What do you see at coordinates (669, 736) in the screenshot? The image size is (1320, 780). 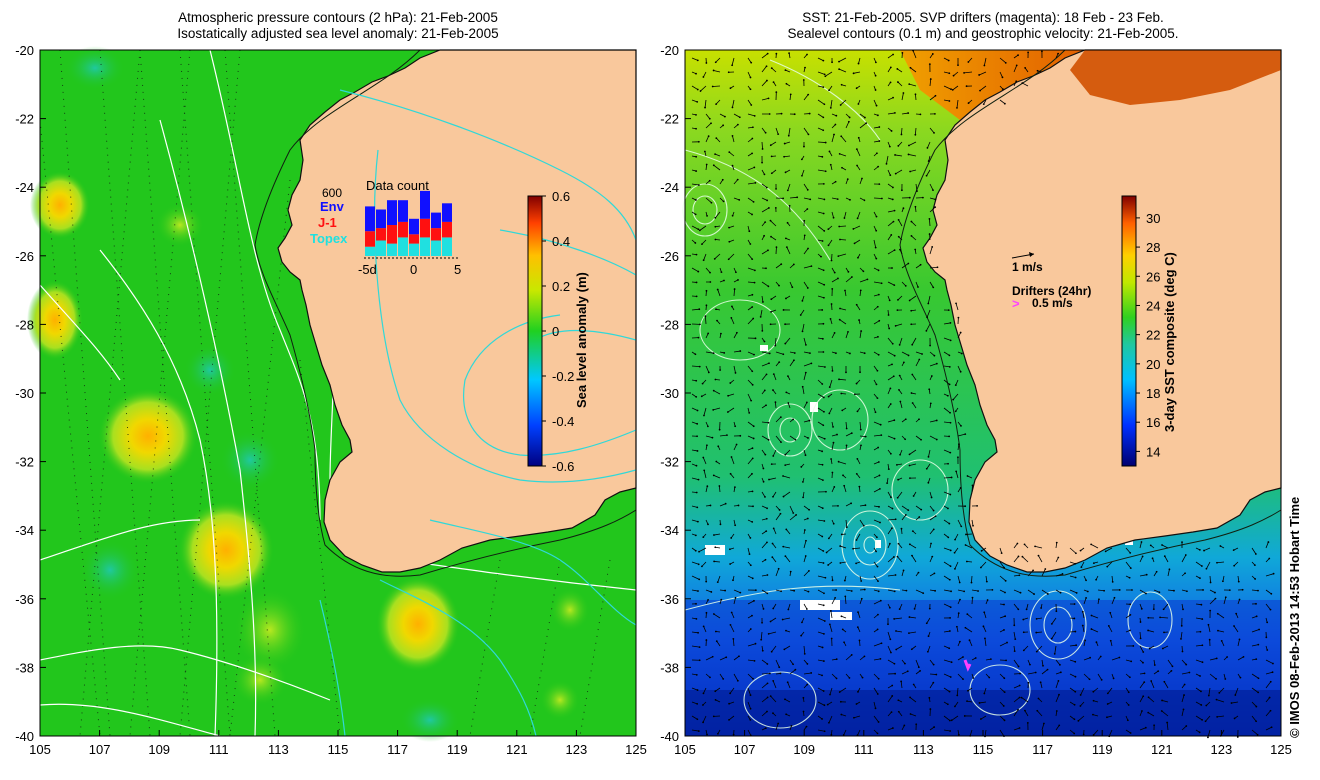 I see `y-tick-label: -40` at bounding box center [669, 736].